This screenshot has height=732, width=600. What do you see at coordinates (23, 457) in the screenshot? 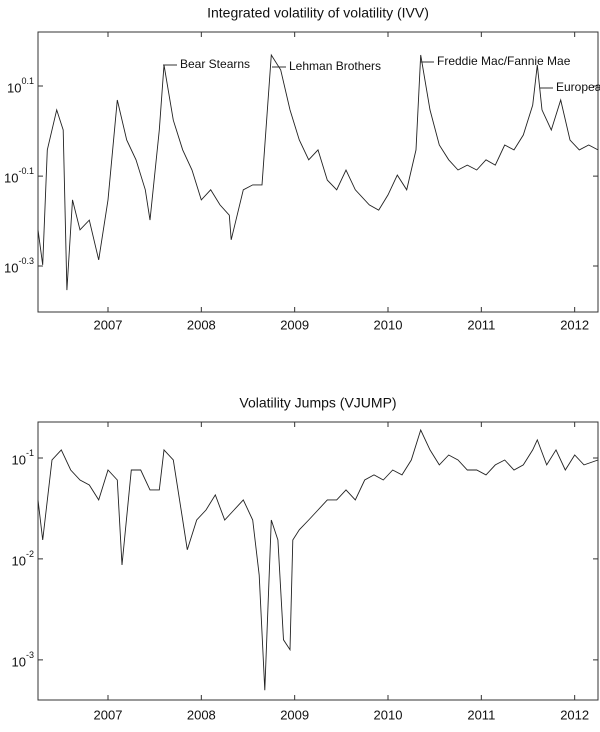
I see `y-tick-label: 10⁻¹` at bounding box center [23, 457].